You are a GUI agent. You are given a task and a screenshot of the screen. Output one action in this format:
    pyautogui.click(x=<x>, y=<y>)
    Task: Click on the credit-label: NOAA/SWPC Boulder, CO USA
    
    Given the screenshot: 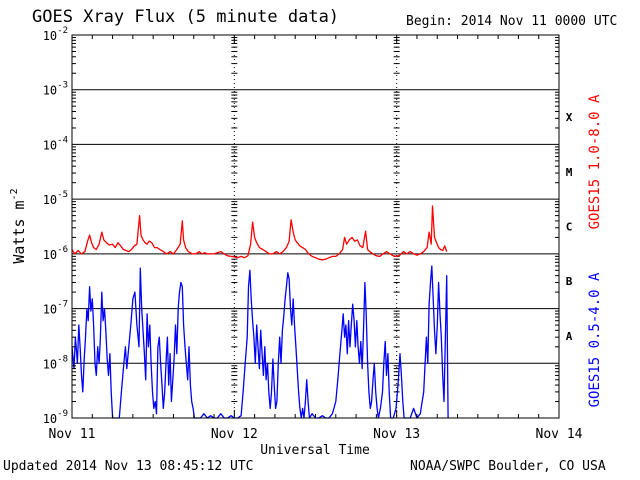 What is the action you would take?
    pyautogui.click(x=508, y=466)
    